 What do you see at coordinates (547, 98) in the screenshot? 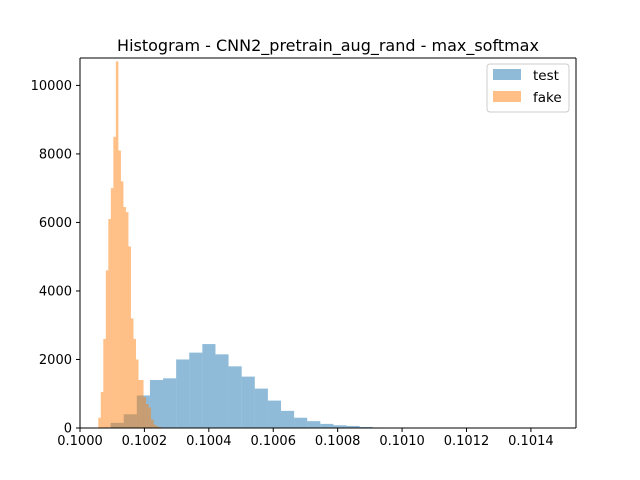
I see `legend-label-fake: fake` at bounding box center [547, 98].